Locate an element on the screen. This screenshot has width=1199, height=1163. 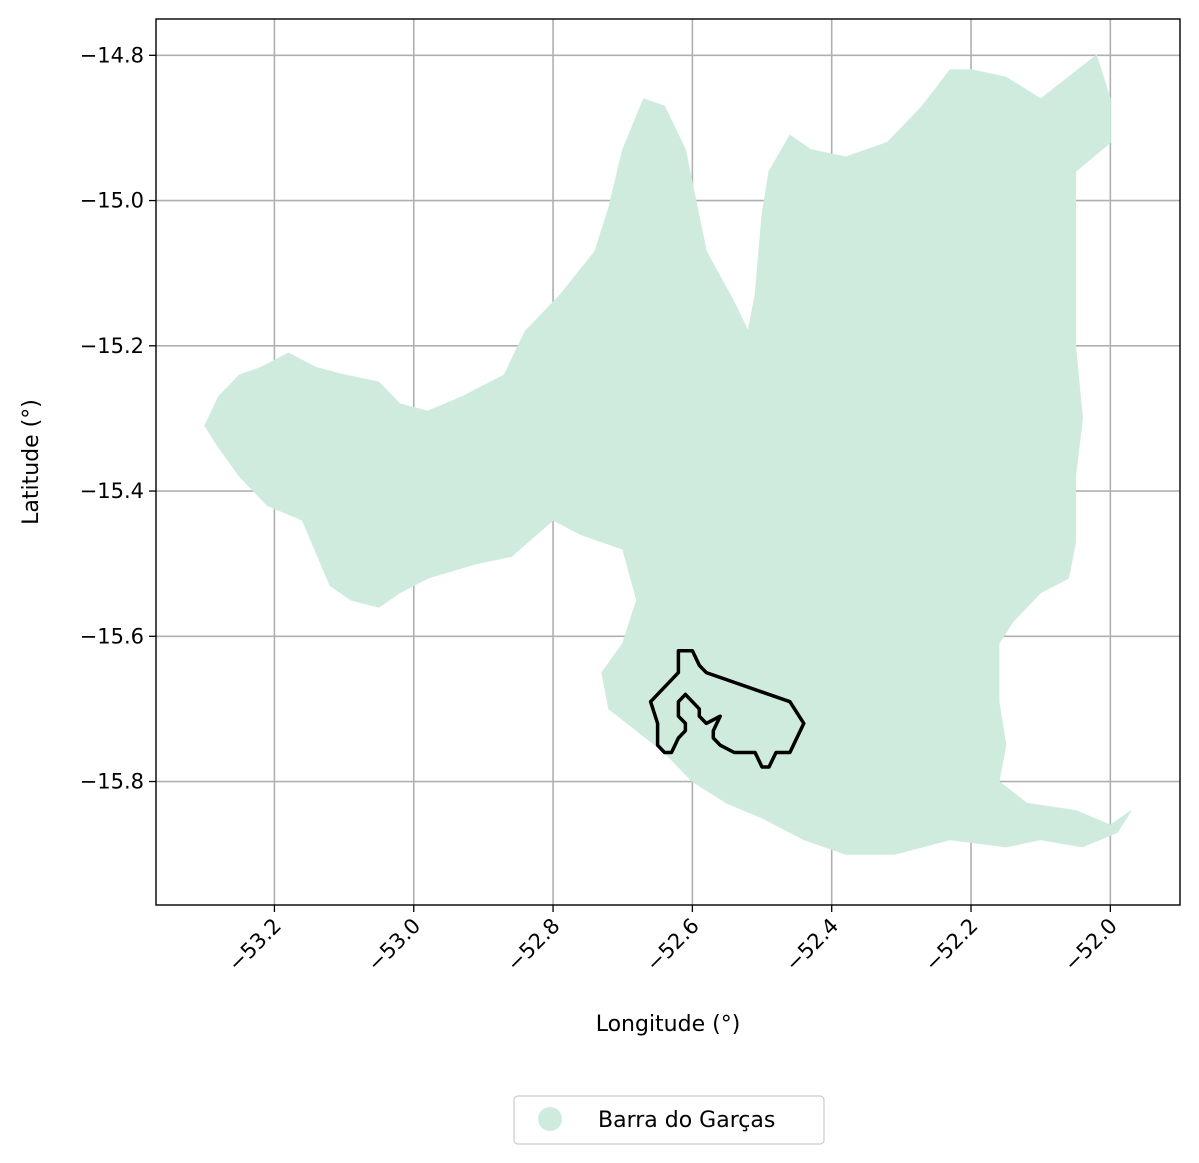
y-tick-label: −14.8 is located at coordinates (112, 55).